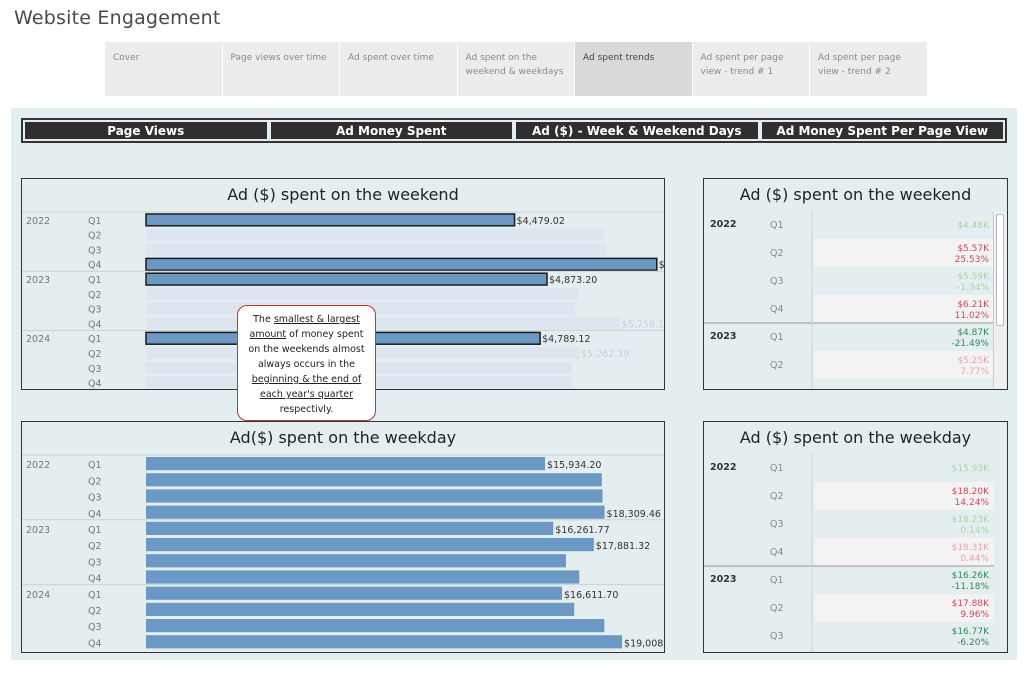 This screenshot has height=674, width=1024. What do you see at coordinates (516, 69) in the screenshot?
I see `story-tab-3: Ad spent on the weekend & weekdays` at bounding box center [516, 69].